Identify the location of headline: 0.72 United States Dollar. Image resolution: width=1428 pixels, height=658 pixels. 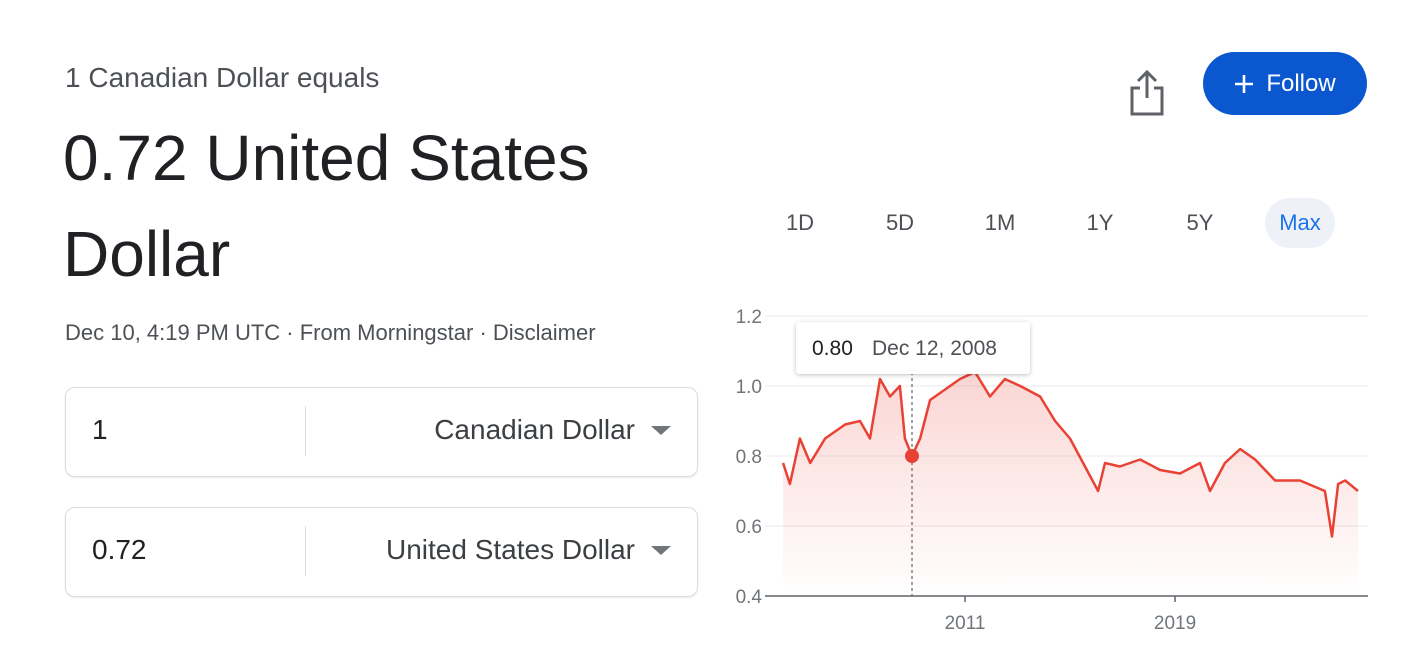
(326, 206).